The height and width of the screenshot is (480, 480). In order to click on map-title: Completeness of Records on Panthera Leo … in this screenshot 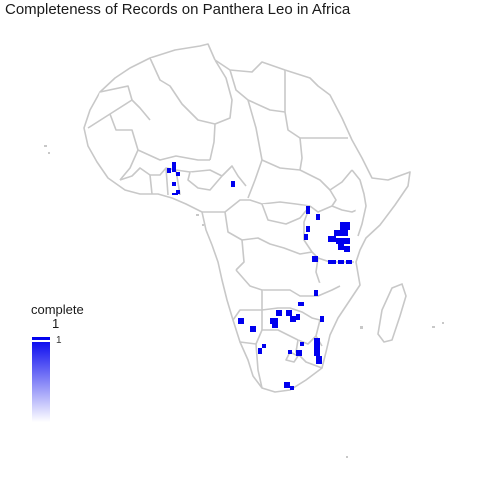, I will do `click(178, 9)`.